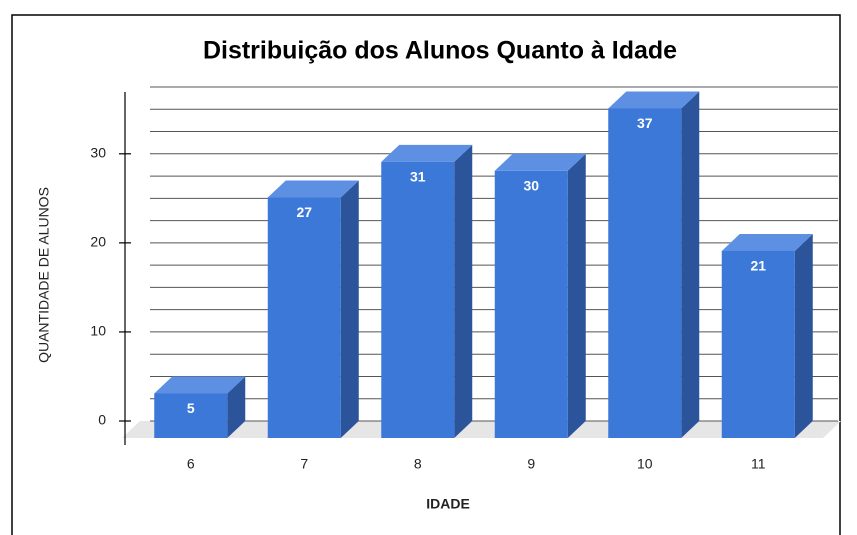 This screenshot has width=857, height=535. I want to click on x-tick-label: 8, so click(418, 464).